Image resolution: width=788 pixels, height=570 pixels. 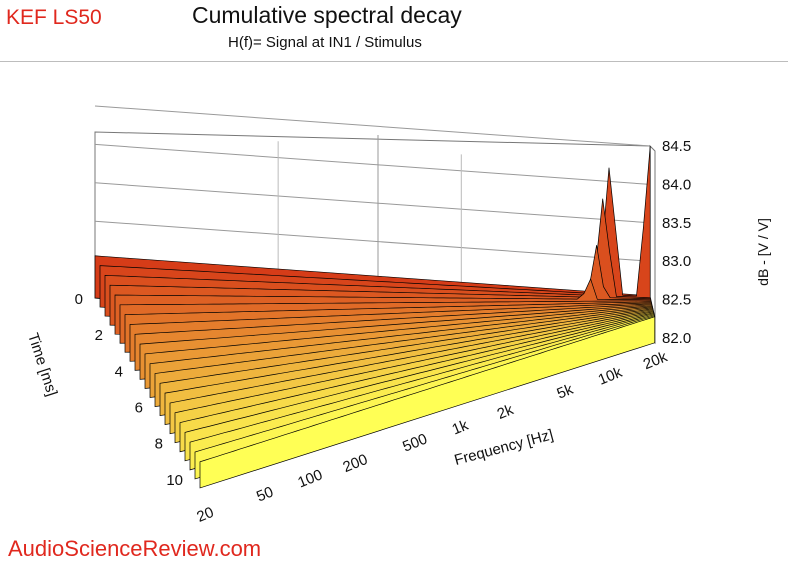 What do you see at coordinates (676, 184) in the screenshot?
I see `z-tick-label: 84.0` at bounding box center [676, 184].